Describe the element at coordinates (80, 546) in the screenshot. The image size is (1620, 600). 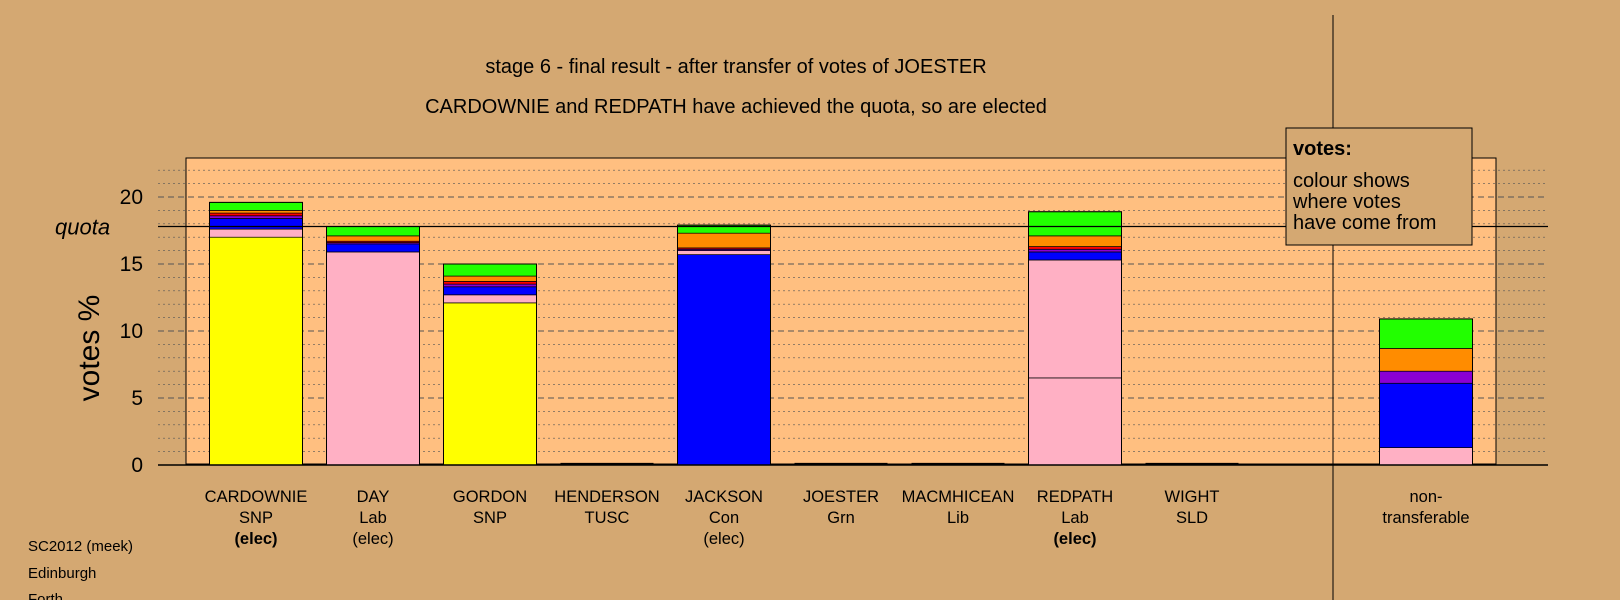
I see `footer-method: SC2012 (meek)` at that location.